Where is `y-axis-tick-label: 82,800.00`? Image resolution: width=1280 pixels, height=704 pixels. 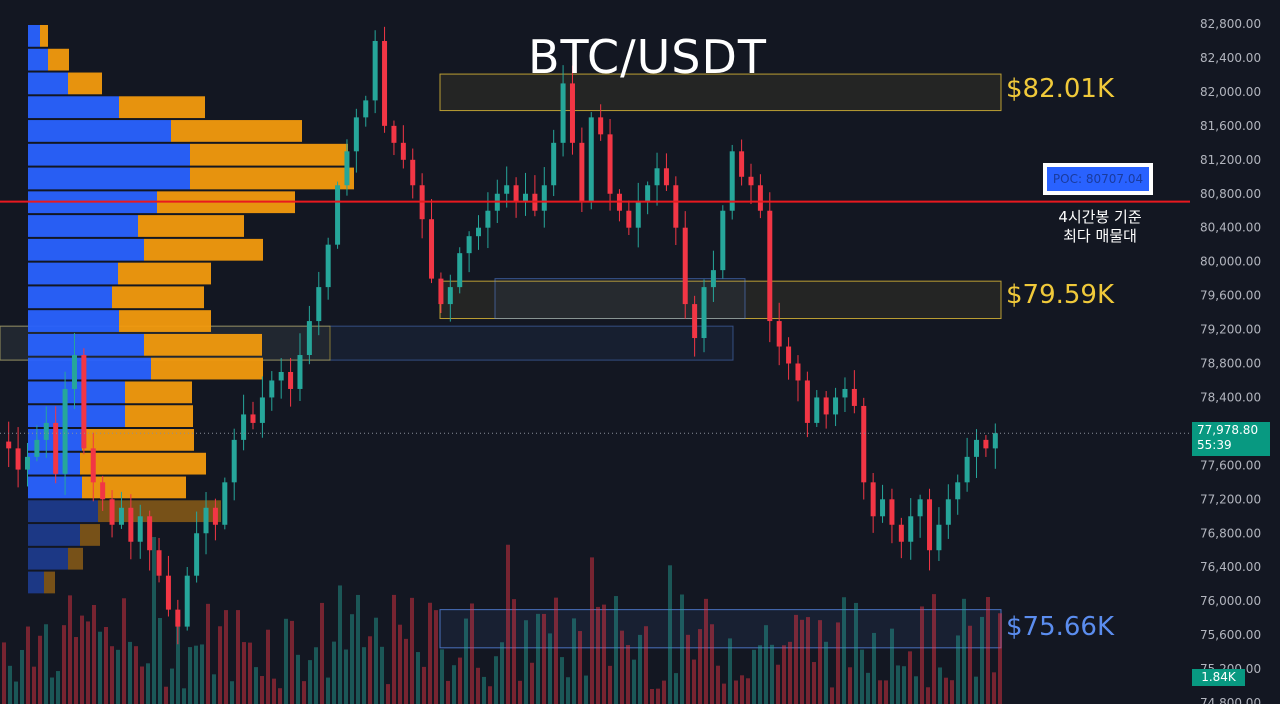 y-axis-tick-label: 82,800.00 is located at coordinates (1230, 24).